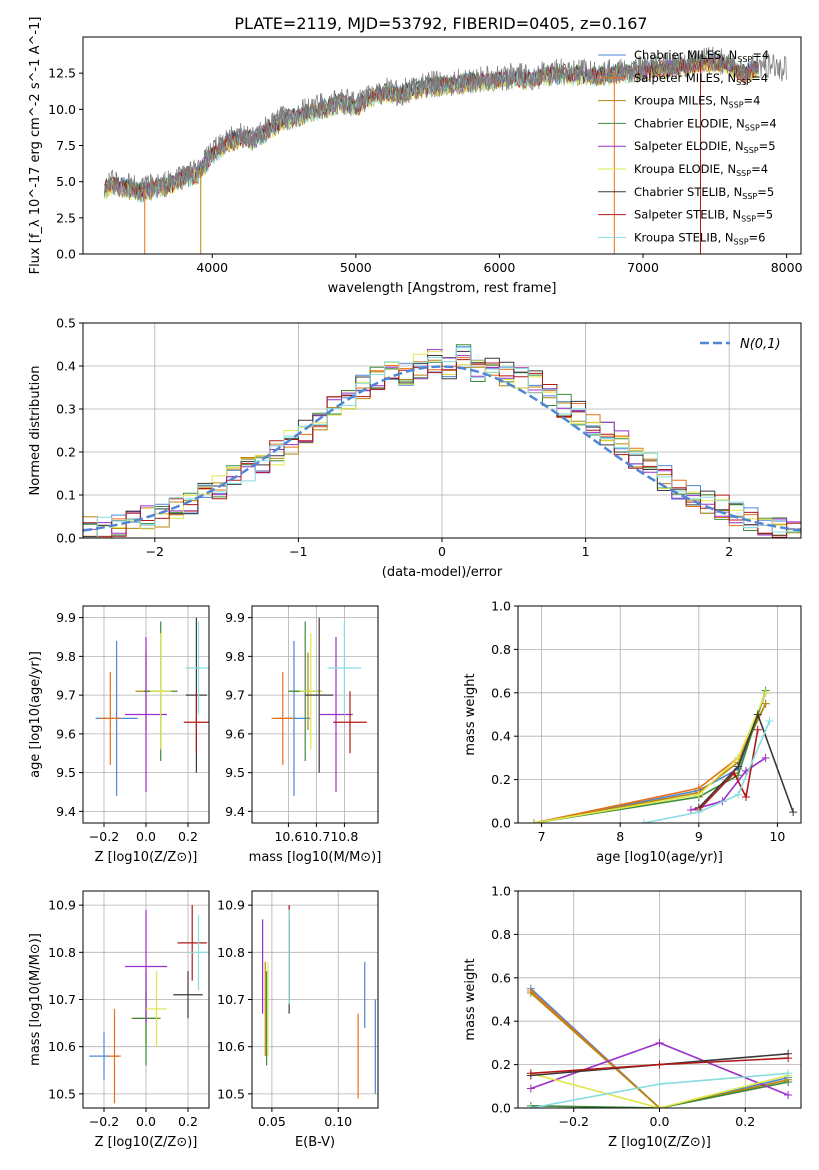  What do you see at coordinates (757, 237) in the screenshot?
I see `legend-value: =6` at bounding box center [757, 237].